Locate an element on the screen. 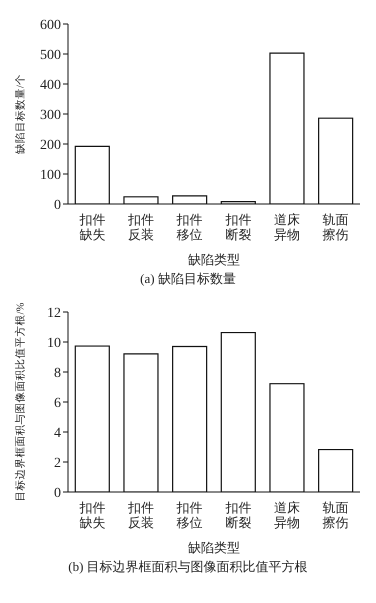 Image resolution: width=376 pixels, height=603 pixels. y-tick-label: 100 is located at coordinates (50, 175).